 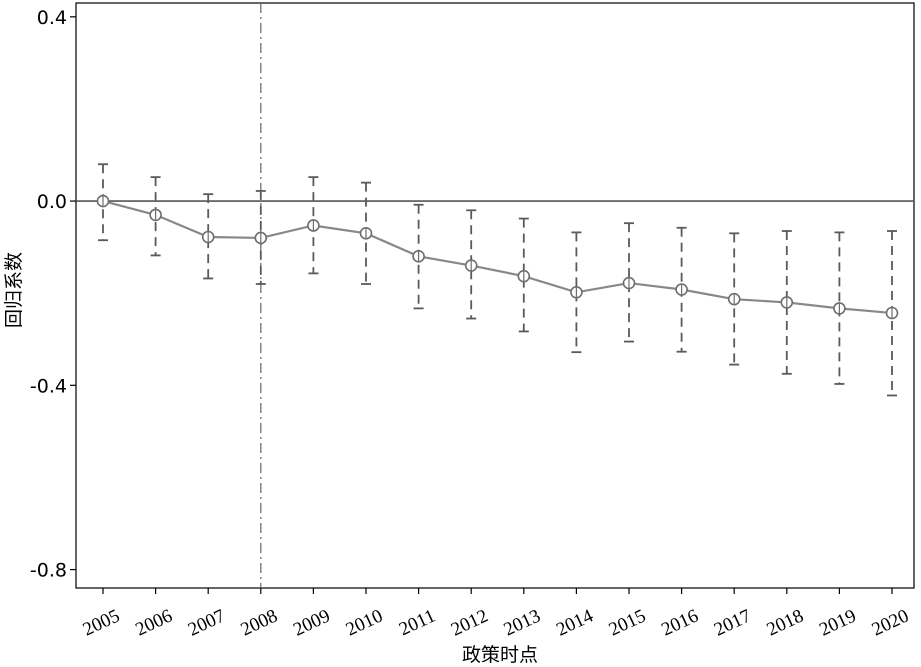 I want to click on y-tick-label: -0.4, so click(x=48, y=386).